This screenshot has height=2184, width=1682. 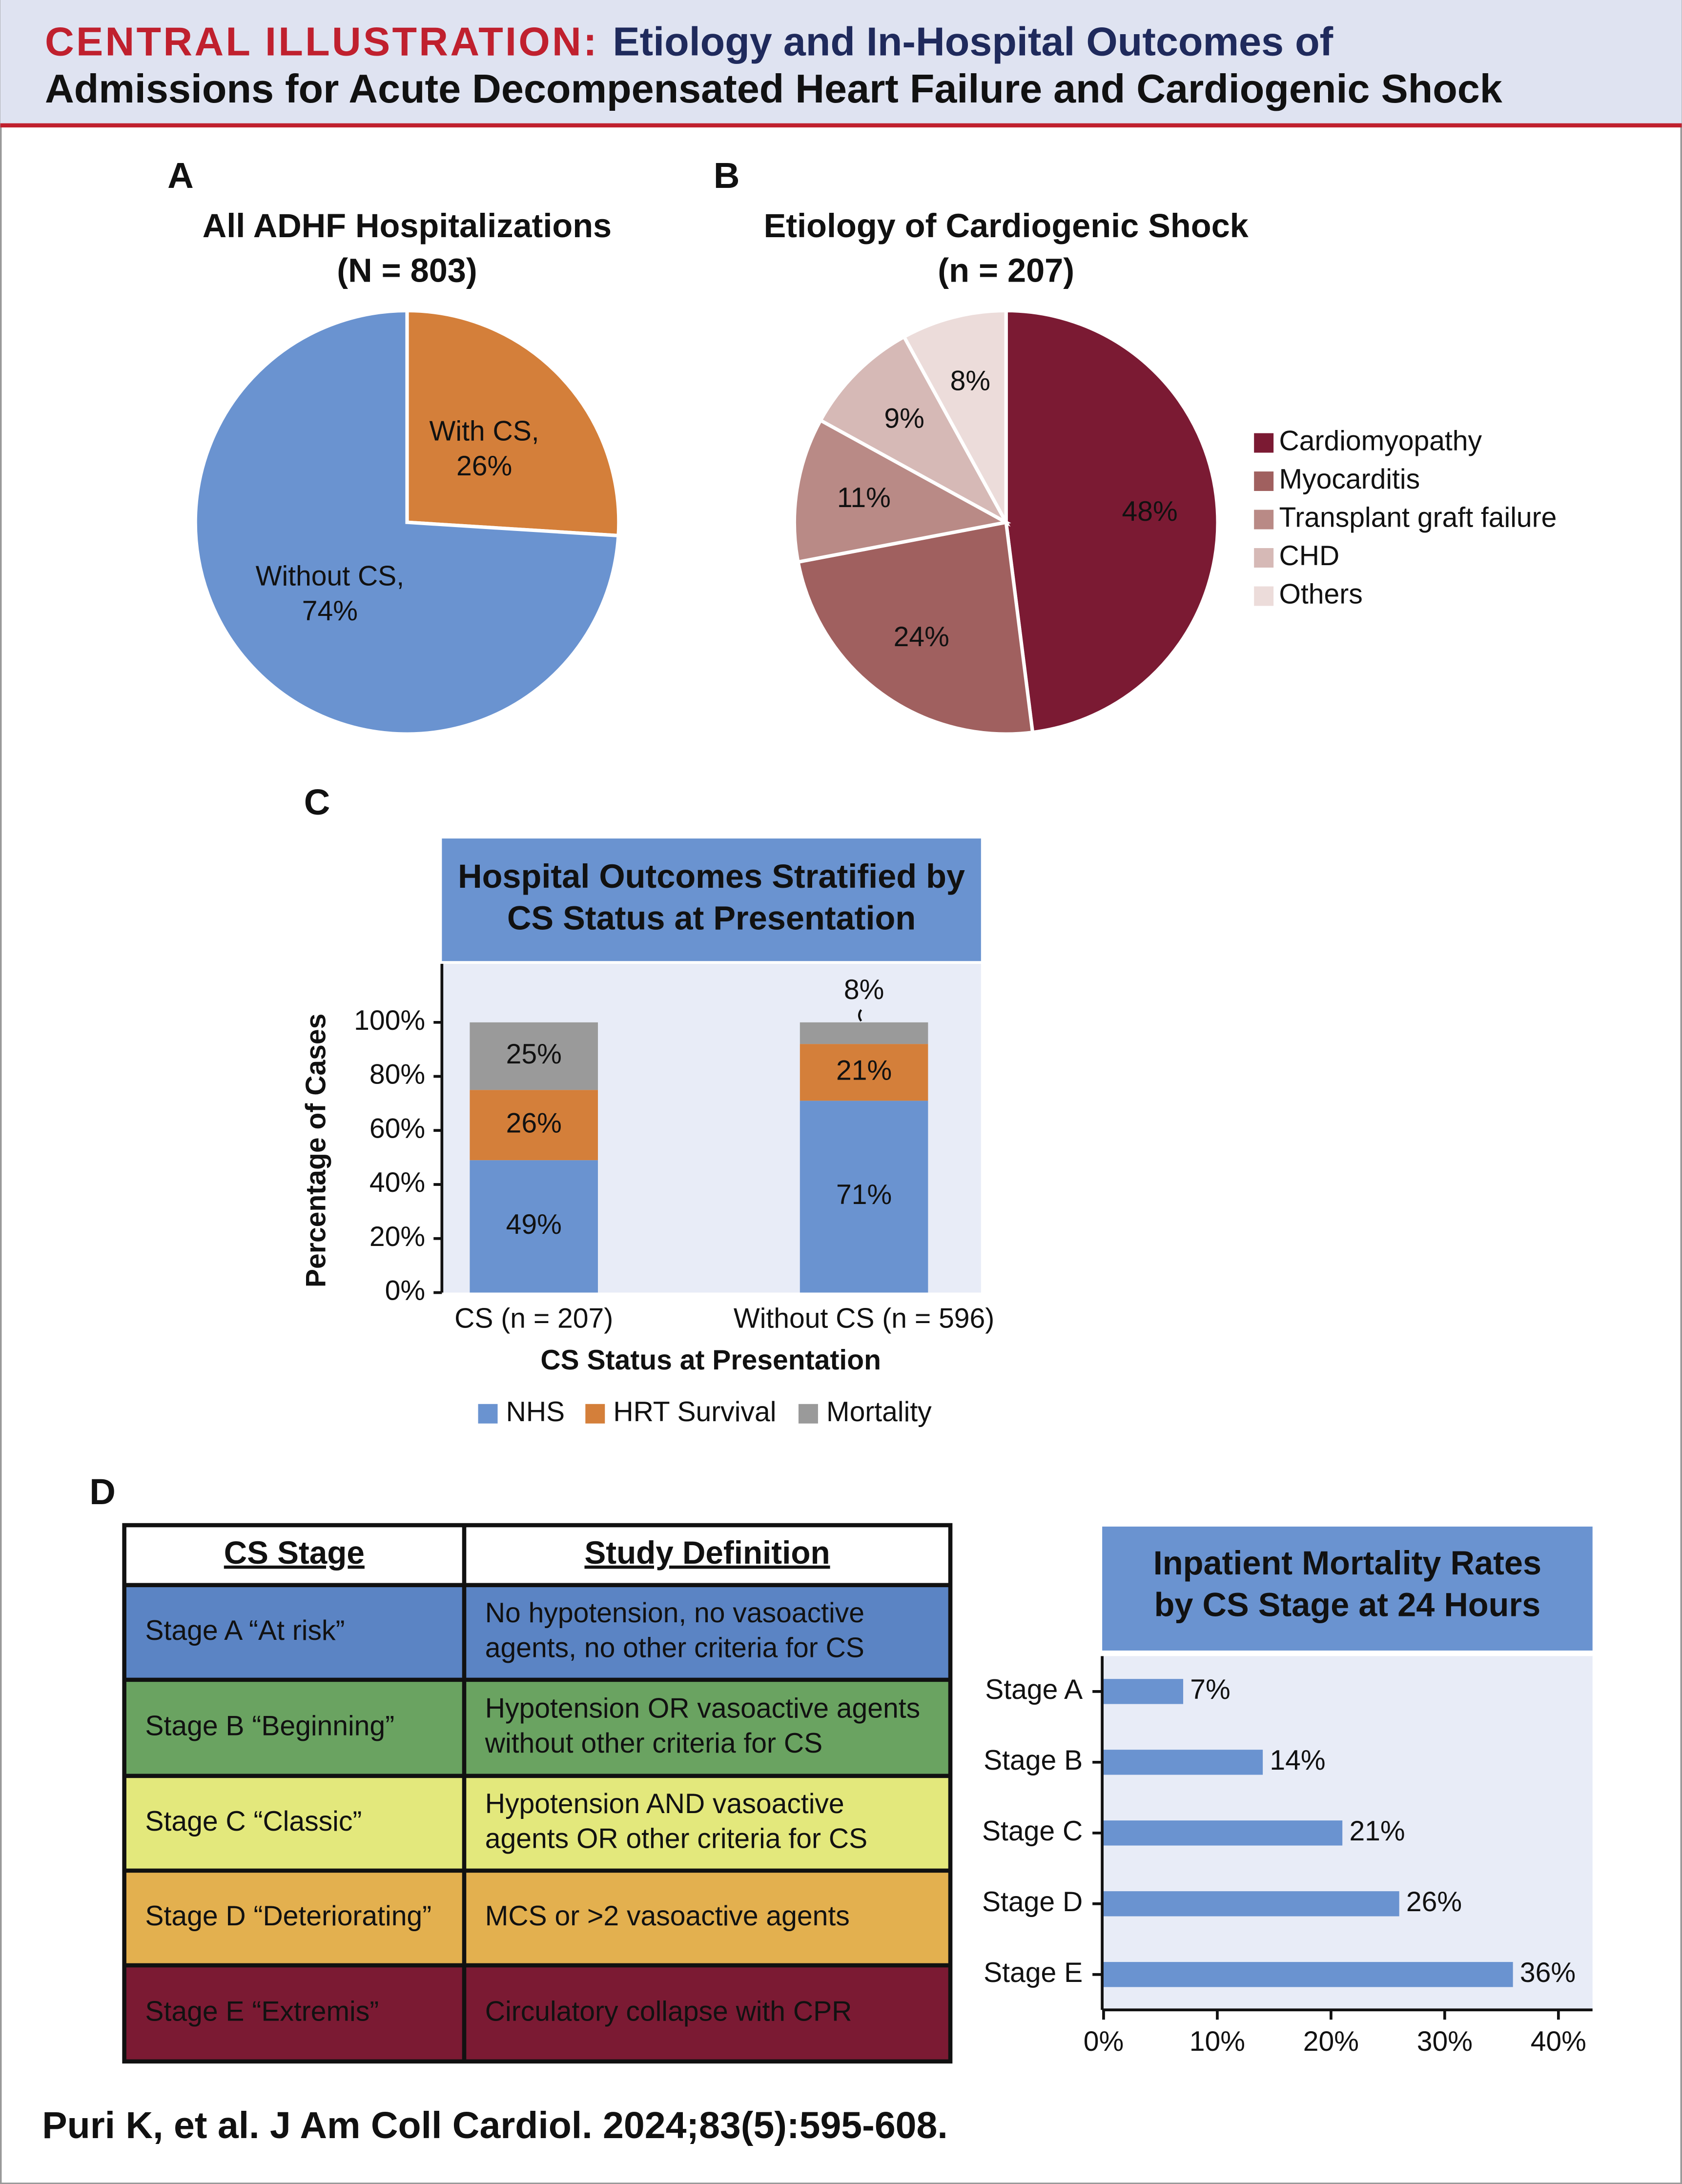 I want to click on table-cell: Stage D “Deteriorating”, so click(x=288, y=1916).